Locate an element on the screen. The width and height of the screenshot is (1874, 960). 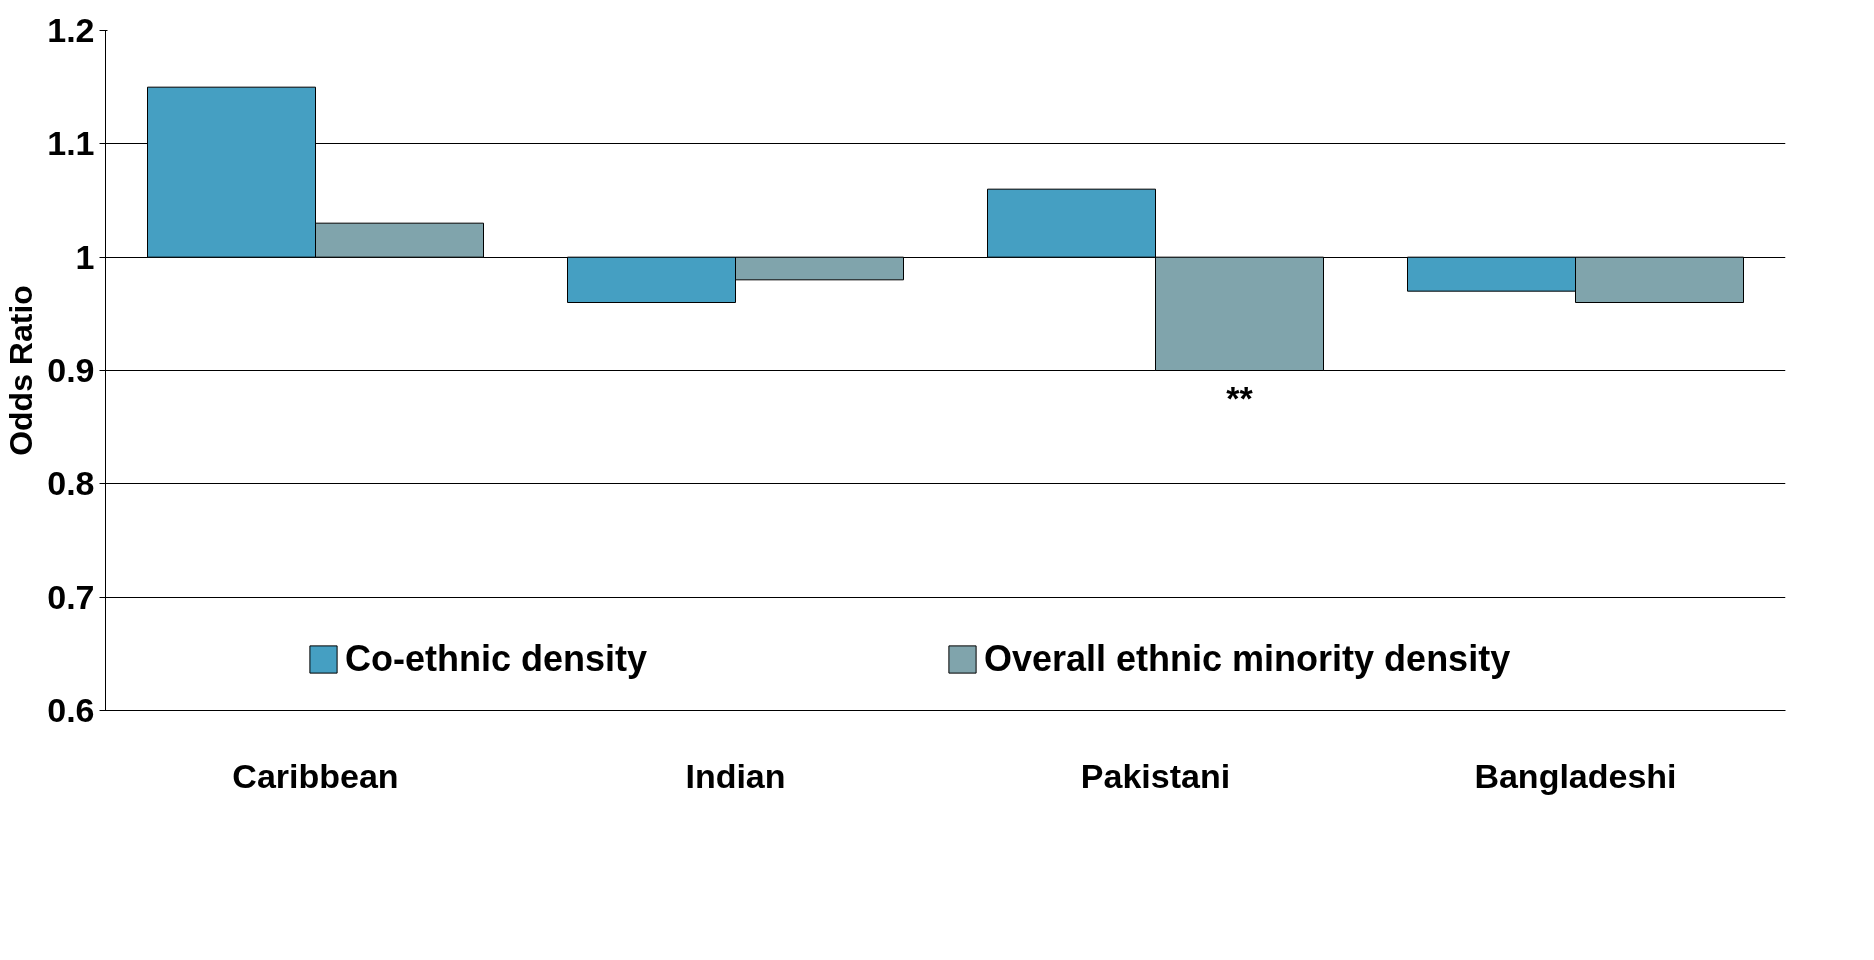
x-tick-label: Indian is located at coordinates (735, 775).